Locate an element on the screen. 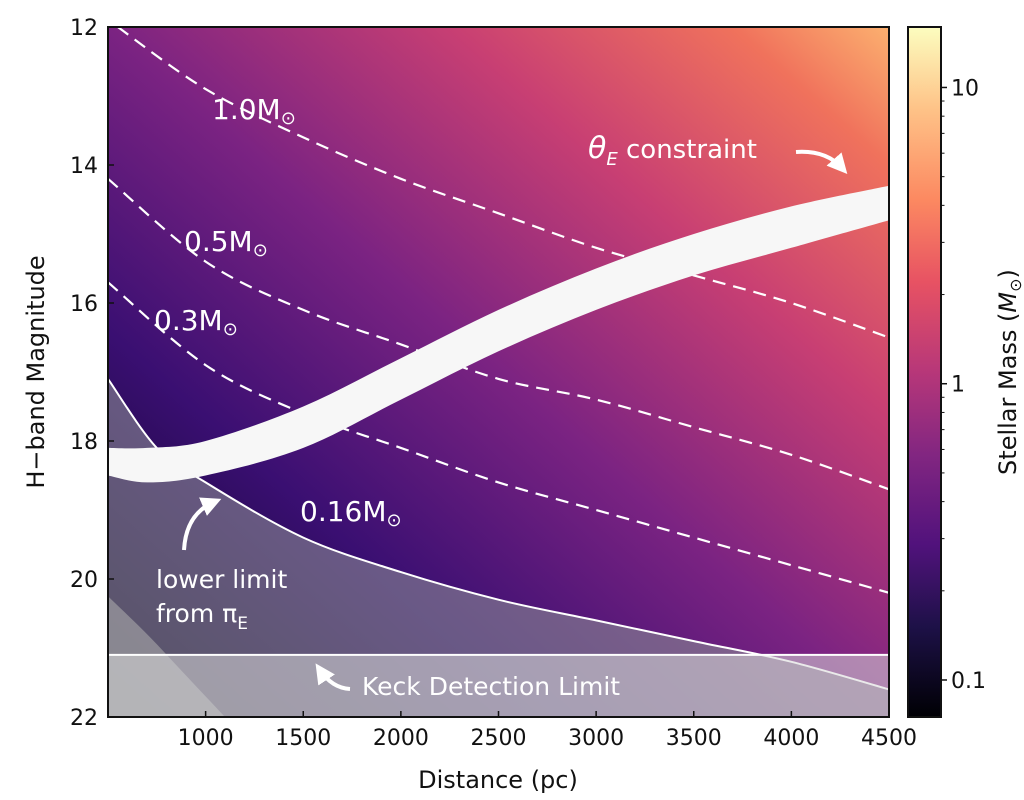 This screenshot has height=800, width=1024. colorbar-ticks: 0.1 1 10 is located at coordinates (963, 385).